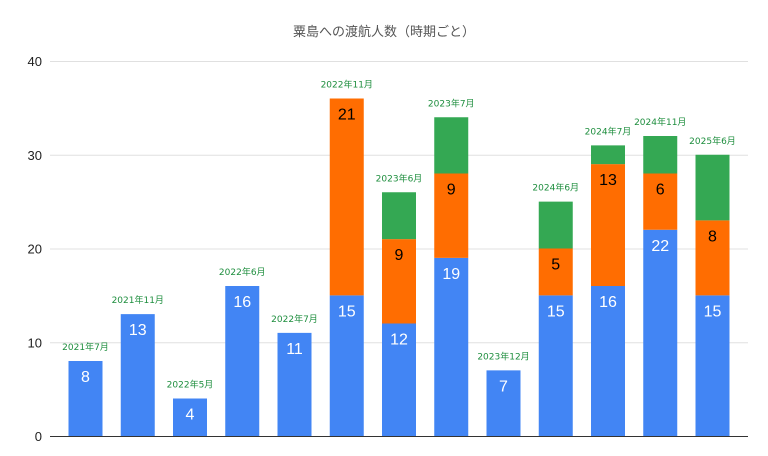 The width and height of the screenshot is (768, 456). What do you see at coordinates (35, 61) in the screenshot?
I see `y-tick-label: 40` at bounding box center [35, 61].